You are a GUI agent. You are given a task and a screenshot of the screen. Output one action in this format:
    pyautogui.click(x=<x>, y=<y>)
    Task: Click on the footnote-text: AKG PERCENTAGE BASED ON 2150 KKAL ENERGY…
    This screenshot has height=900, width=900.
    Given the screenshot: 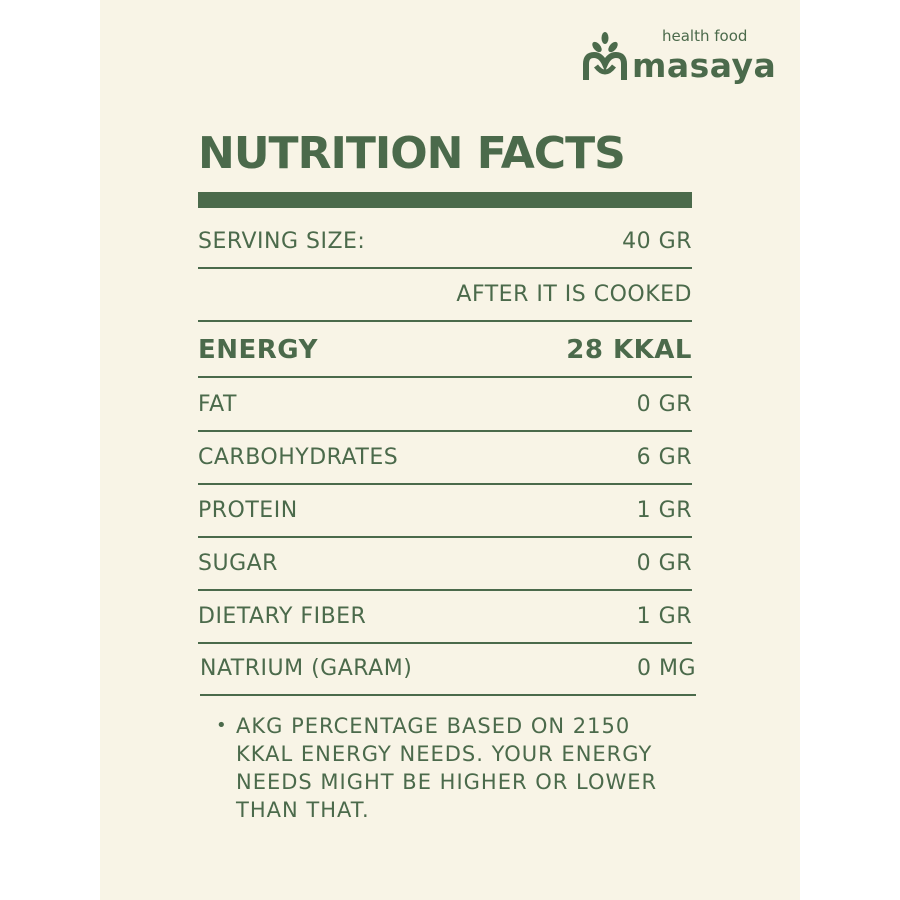 What is the action you would take?
    pyautogui.click(x=447, y=768)
    